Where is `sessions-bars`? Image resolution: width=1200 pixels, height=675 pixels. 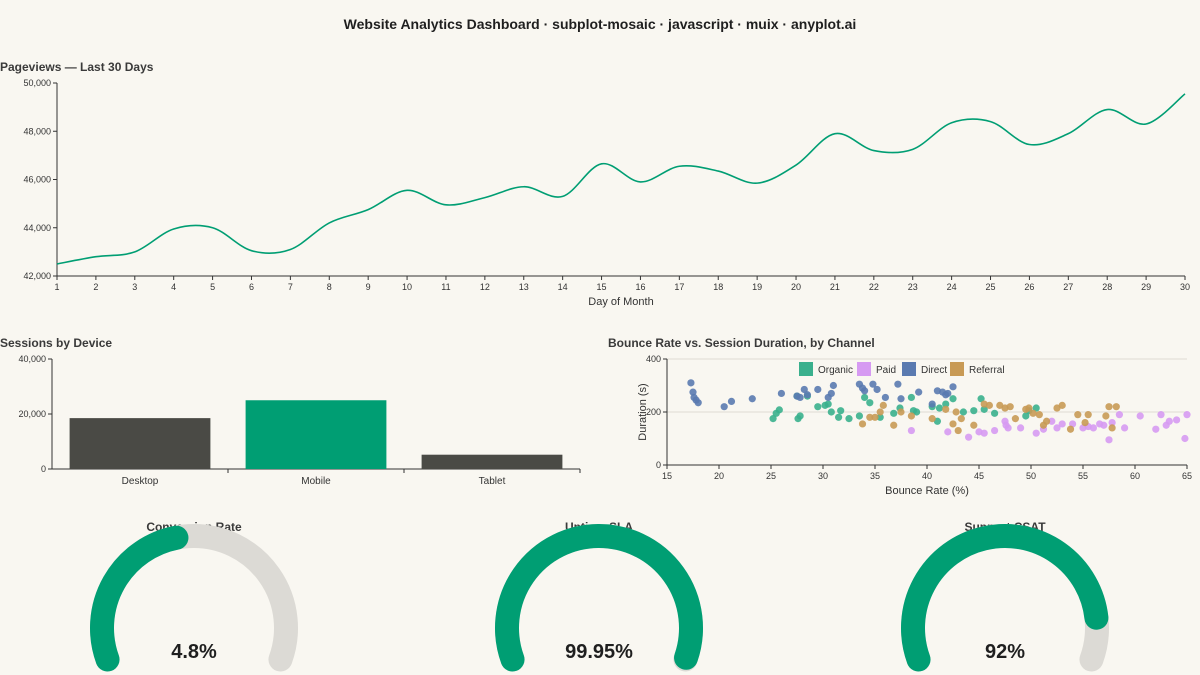 sessions-bars is located at coordinates (316, 434).